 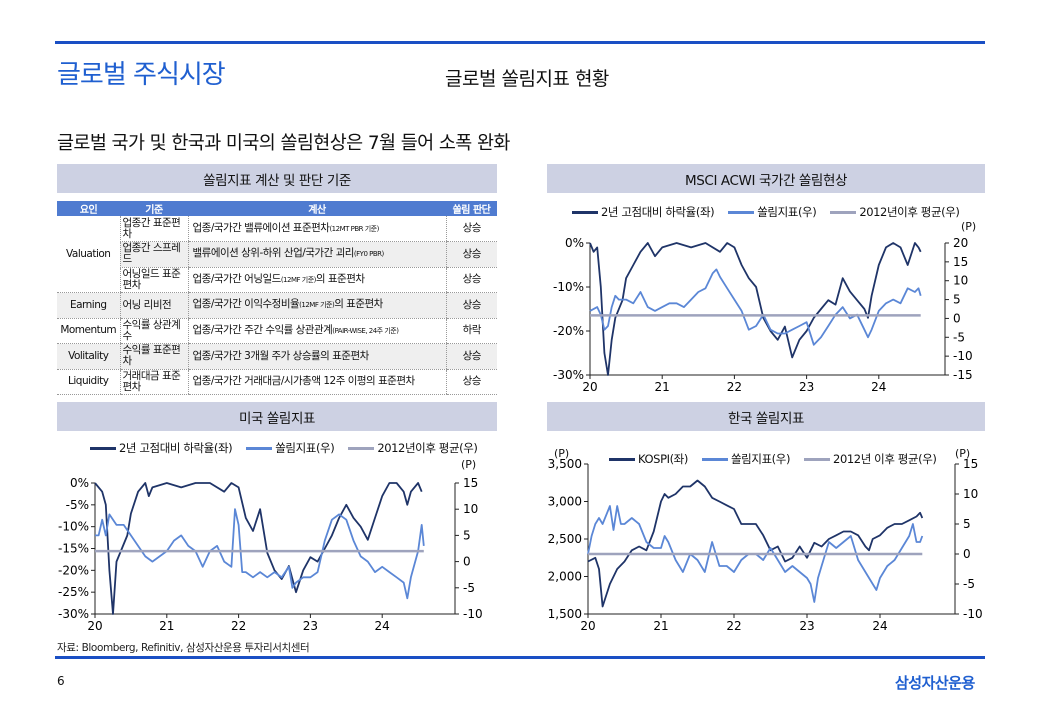 What do you see at coordinates (316, 229) in the screenshot?
I see `calc-cell: 업종/국가간 밸류에이션 표준편차(12MT PBR 기준)` at bounding box center [316, 229].